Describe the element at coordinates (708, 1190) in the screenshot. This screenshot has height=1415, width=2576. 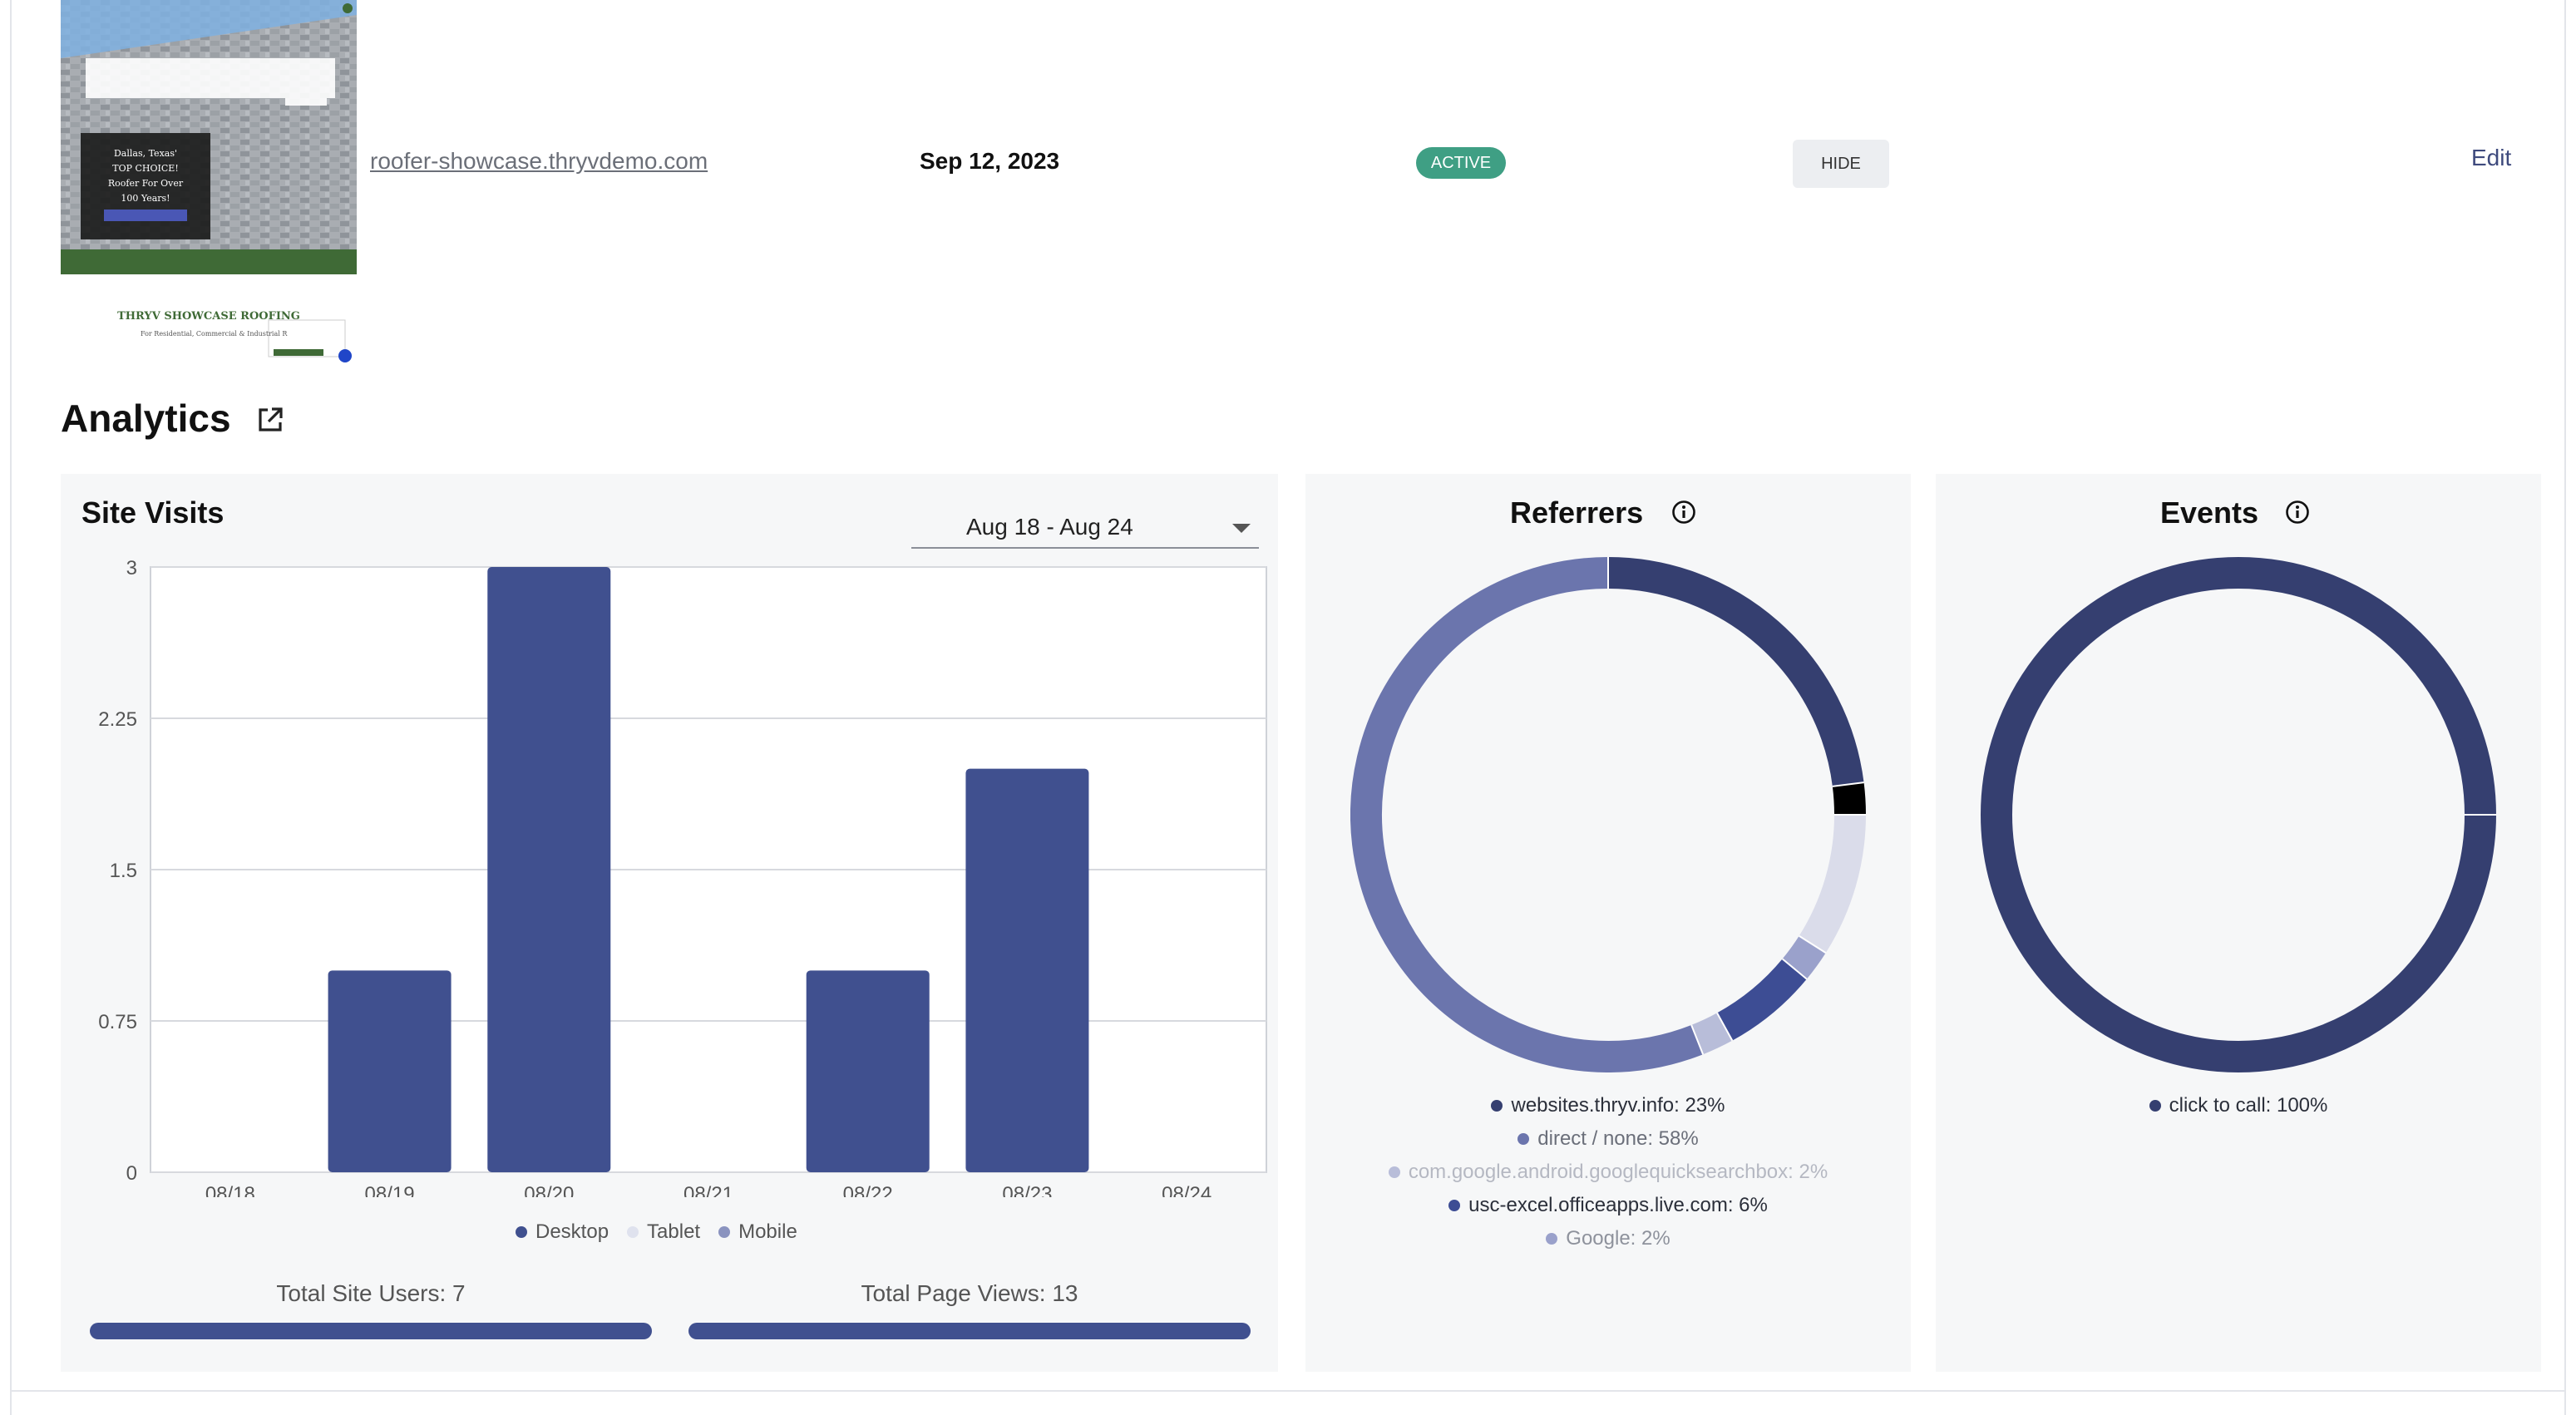
I see `x-tick-label: 08/21` at that location.